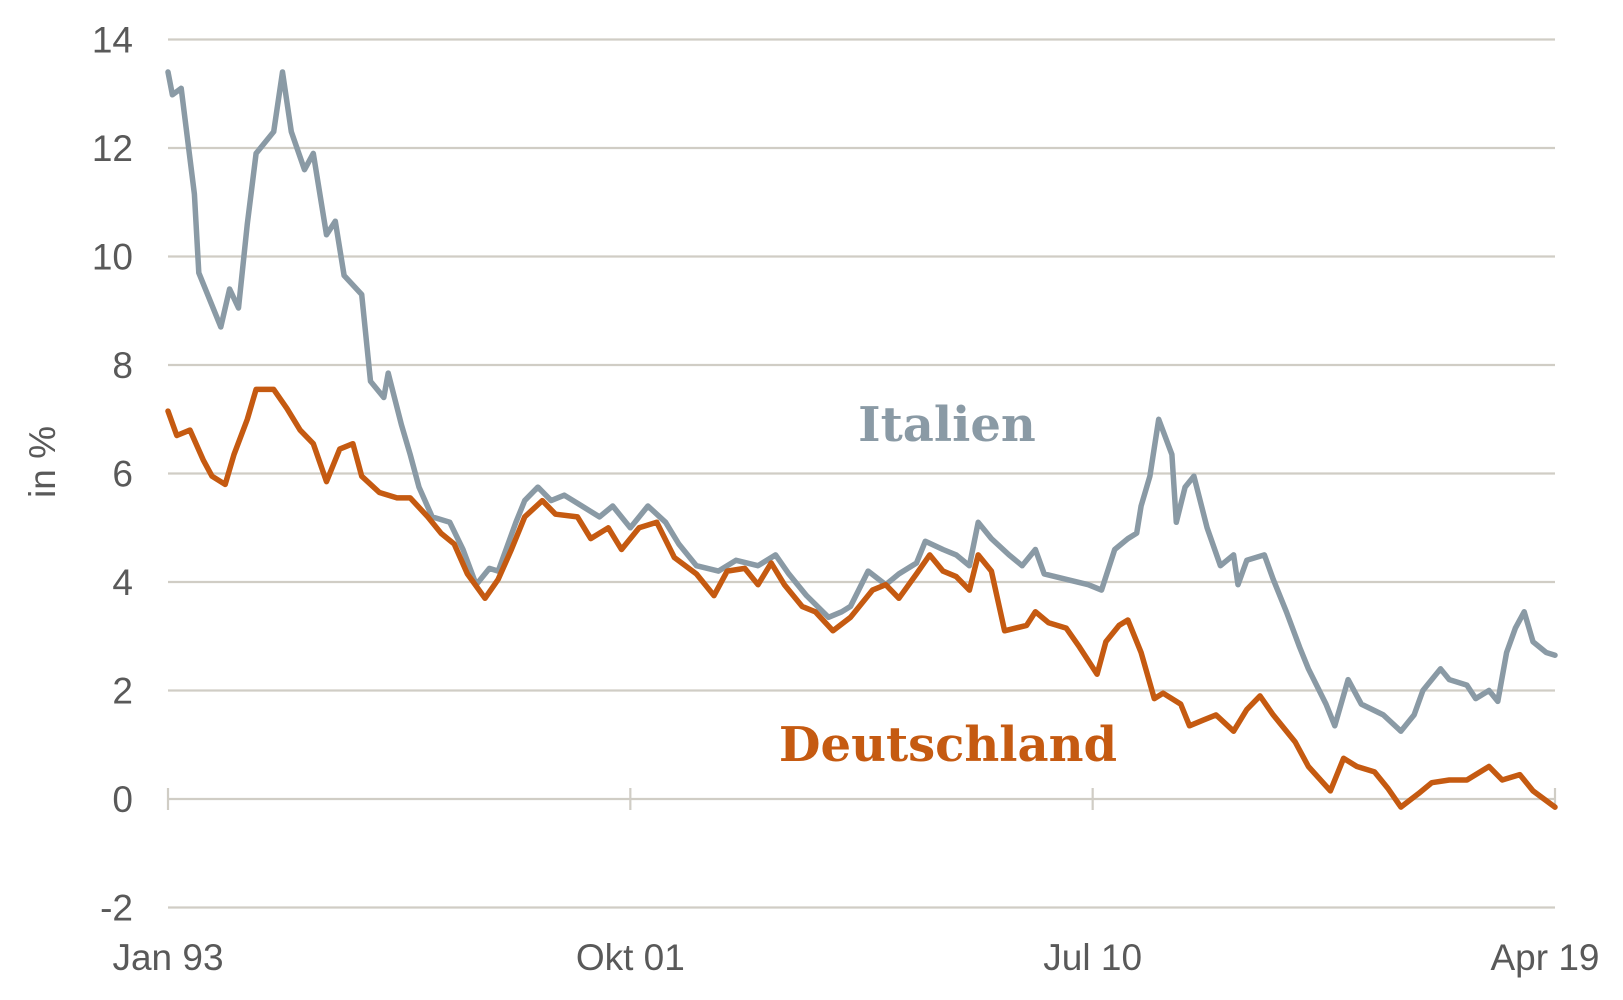 The height and width of the screenshot is (1000, 1623). Describe the element at coordinates (122, 799) in the screenshot. I see `y-tick-label: 0` at that location.